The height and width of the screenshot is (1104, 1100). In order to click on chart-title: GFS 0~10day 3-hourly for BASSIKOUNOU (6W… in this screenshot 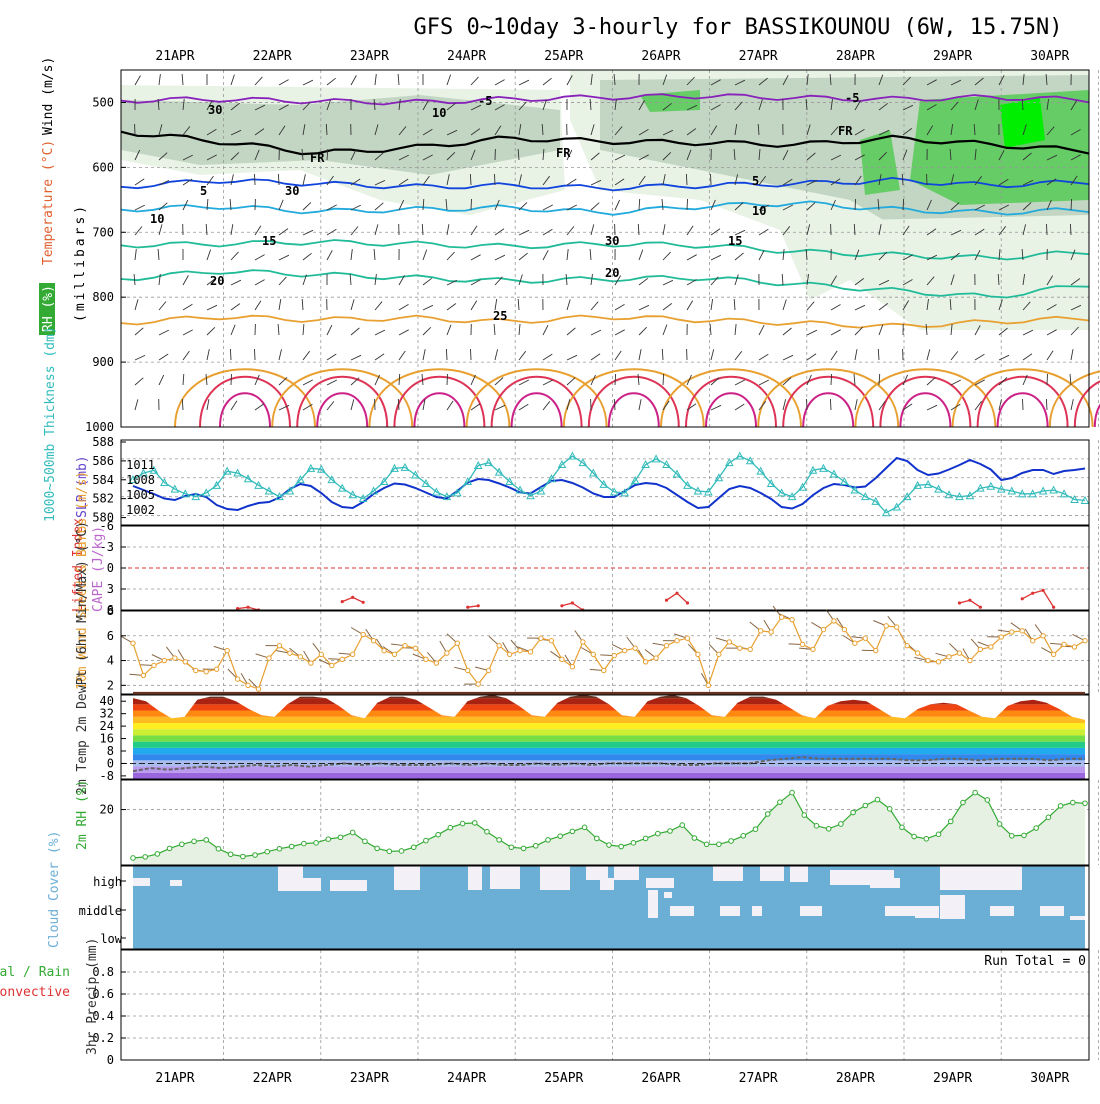, I will do `click(737, 27)`.